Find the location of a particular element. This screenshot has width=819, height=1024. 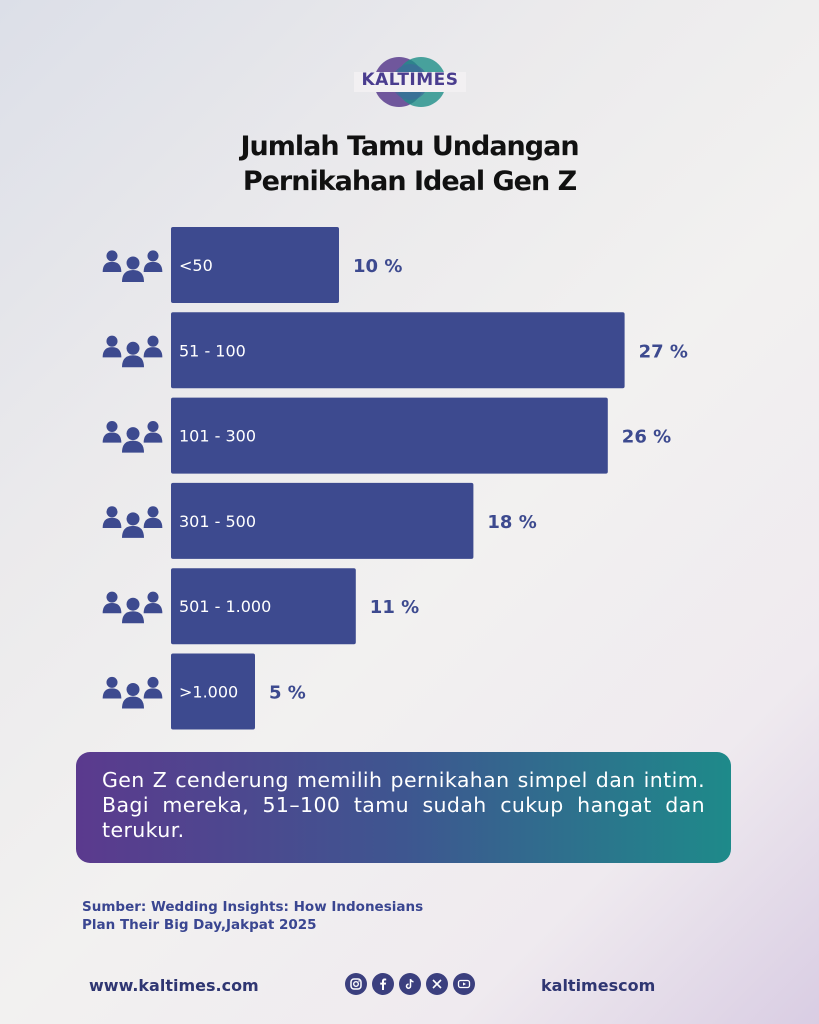

instagram-icon is located at coordinates (356, 984).